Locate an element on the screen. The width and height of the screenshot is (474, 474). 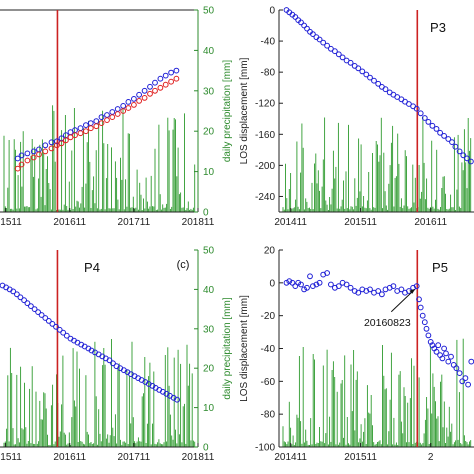
annotation-arrow is located at coordinates (402, 301).